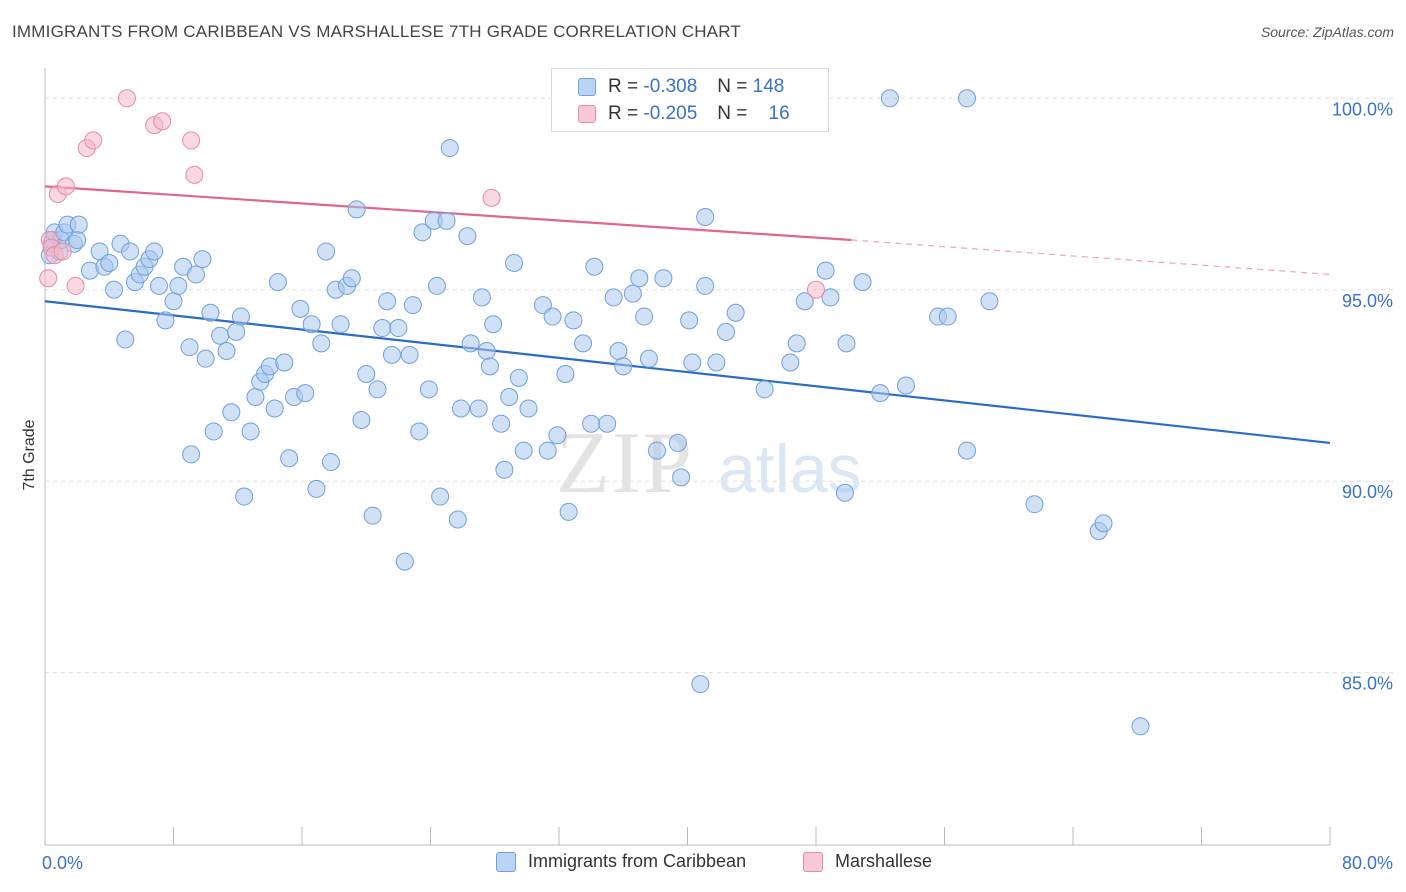 The width and height of the screenshot is (1406, 892). I want to click on r-value: -0.205, so click(670, 113).